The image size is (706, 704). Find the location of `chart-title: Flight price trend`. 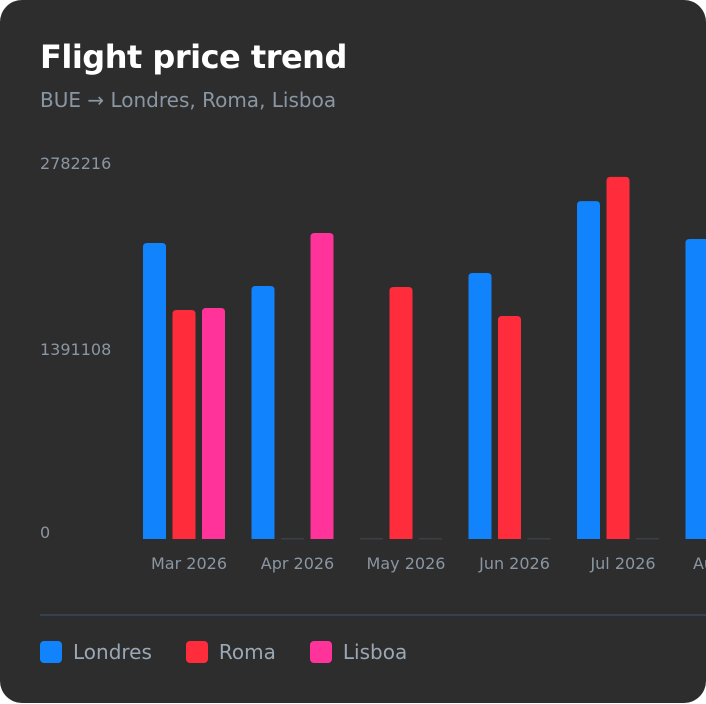

chart-title: Flight price trend is located at coordinates (193, 57).